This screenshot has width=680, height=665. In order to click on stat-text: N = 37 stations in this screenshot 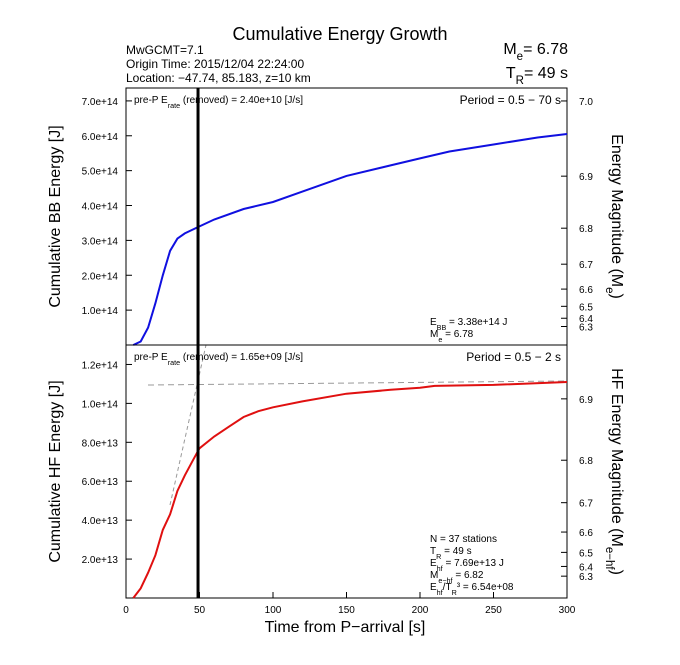, I will do `click(463, 539)`.